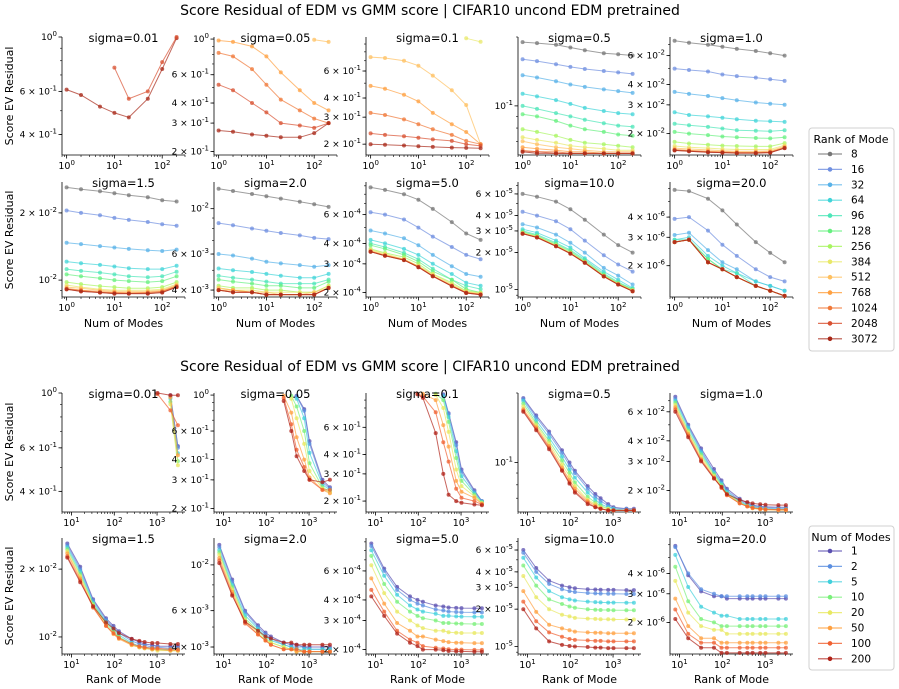 The image size is (899, 689). I want to click on x-tick-label: 10¹, so click(418, 307).